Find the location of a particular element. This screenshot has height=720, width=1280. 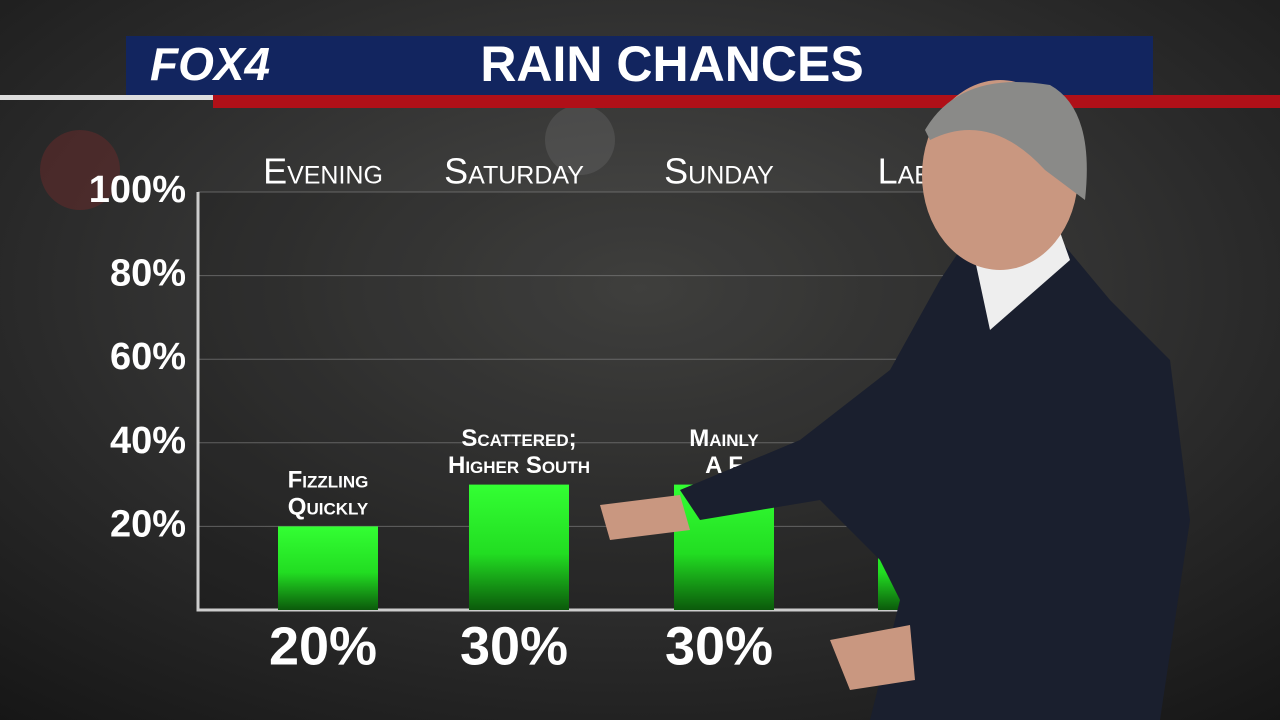

logo: FOX4 is located at coordinates (210, 64).